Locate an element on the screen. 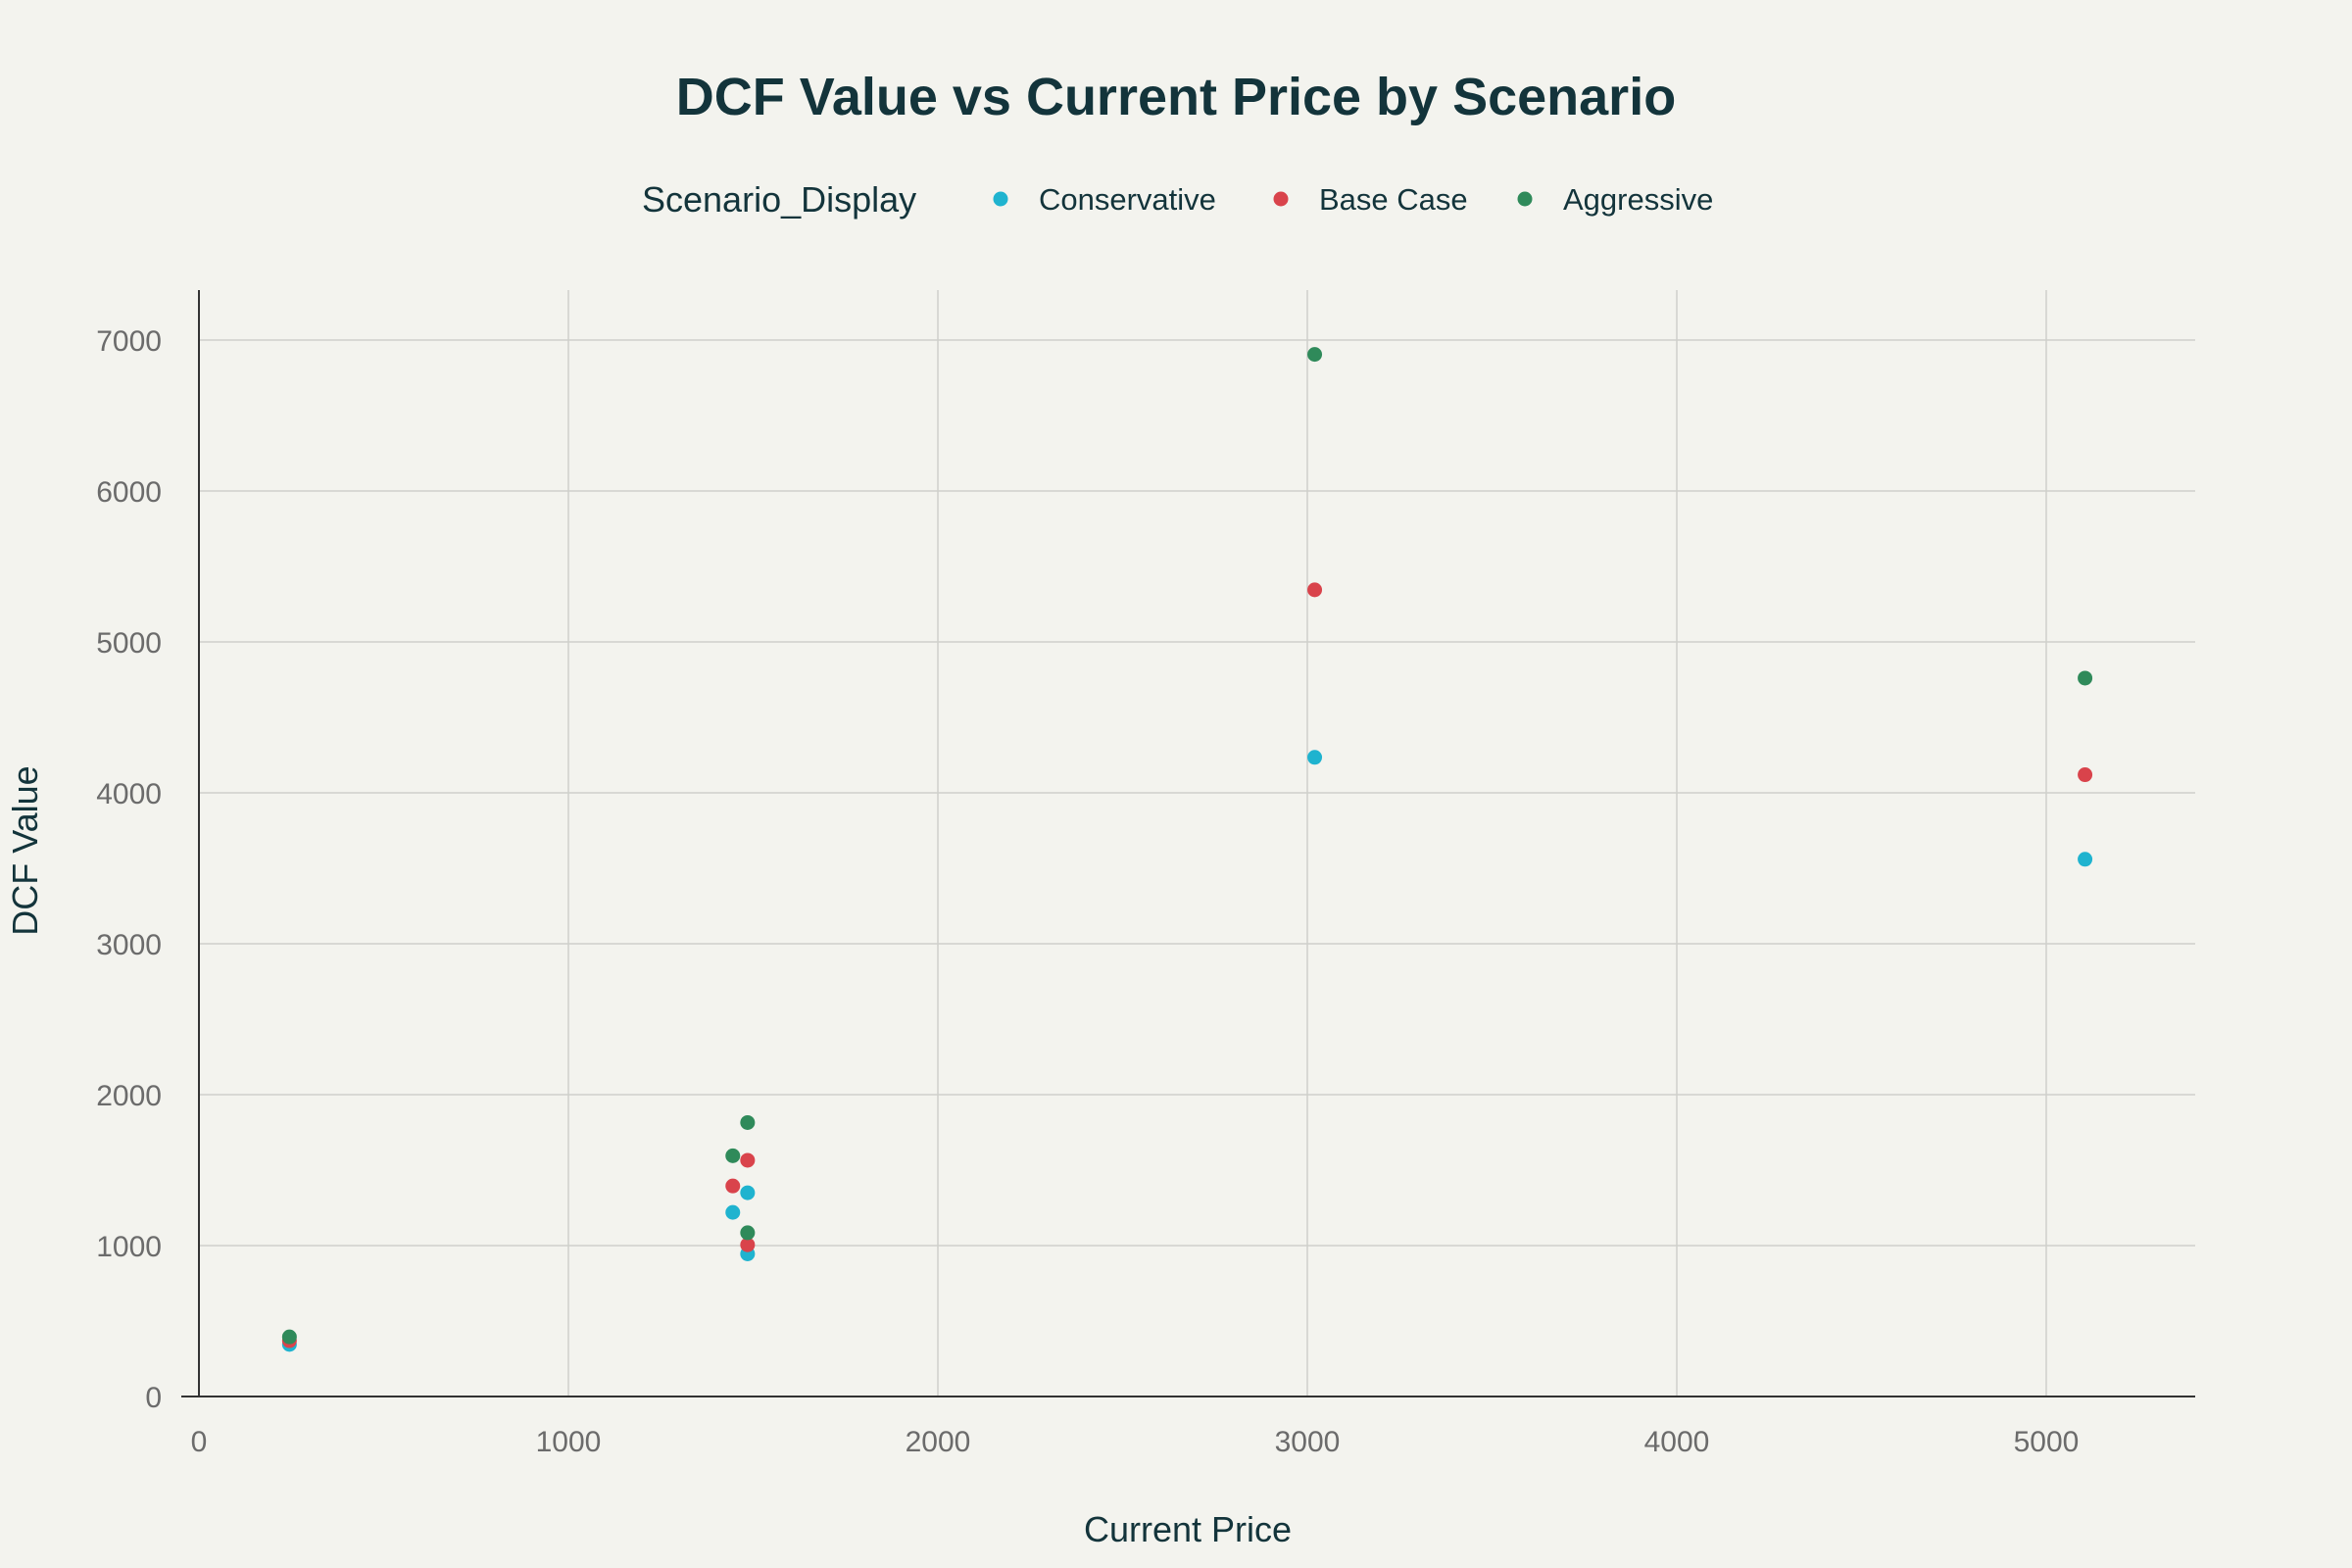 This screenshot has width=2352, height=1568. y-tick-label: 4000 is located at coordinates (129, 794).